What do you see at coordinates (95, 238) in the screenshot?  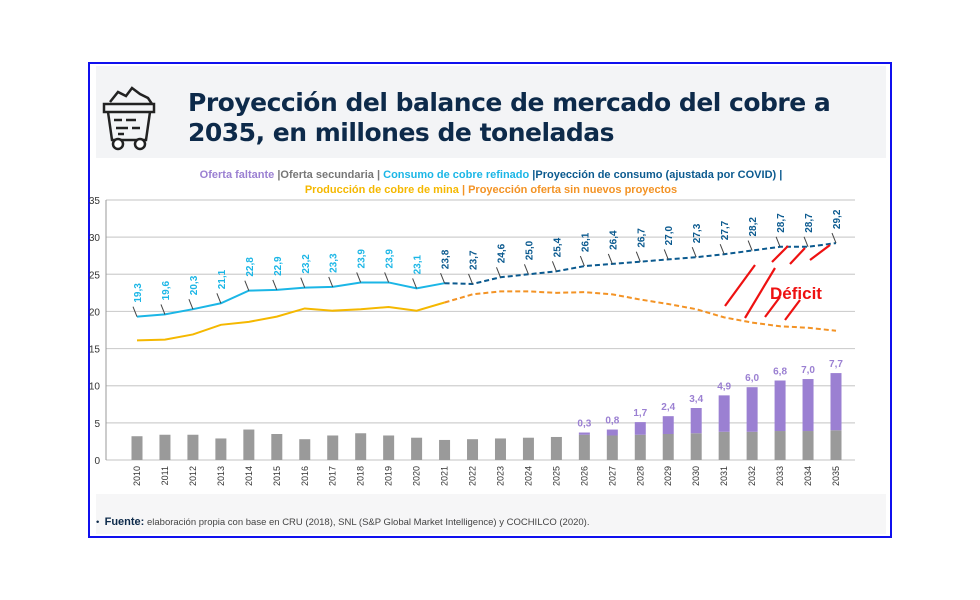 I see `y-tick-label: 30` at bounding box center [95, 238].